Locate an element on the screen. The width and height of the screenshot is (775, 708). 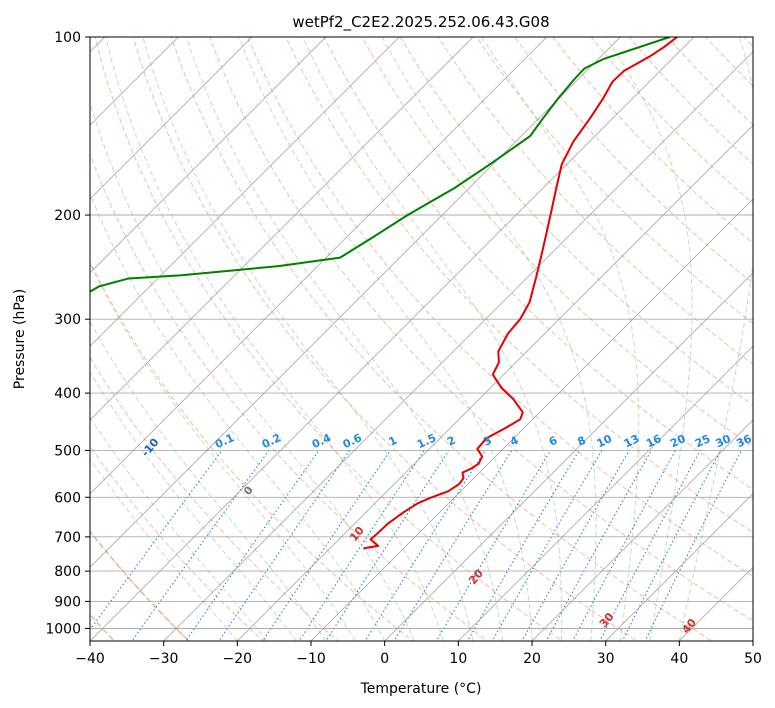
y-tick-label: 700 is located at coordinates (67, 538).